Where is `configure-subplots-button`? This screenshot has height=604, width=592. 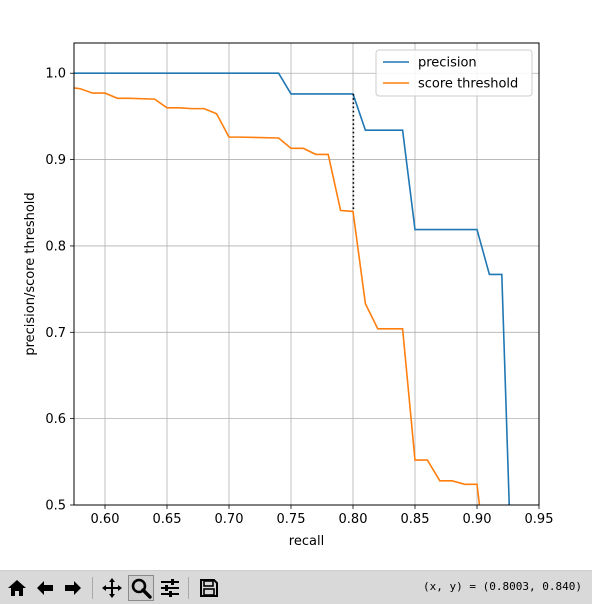
configure-subplots-button is located at coordinates (170, 588).